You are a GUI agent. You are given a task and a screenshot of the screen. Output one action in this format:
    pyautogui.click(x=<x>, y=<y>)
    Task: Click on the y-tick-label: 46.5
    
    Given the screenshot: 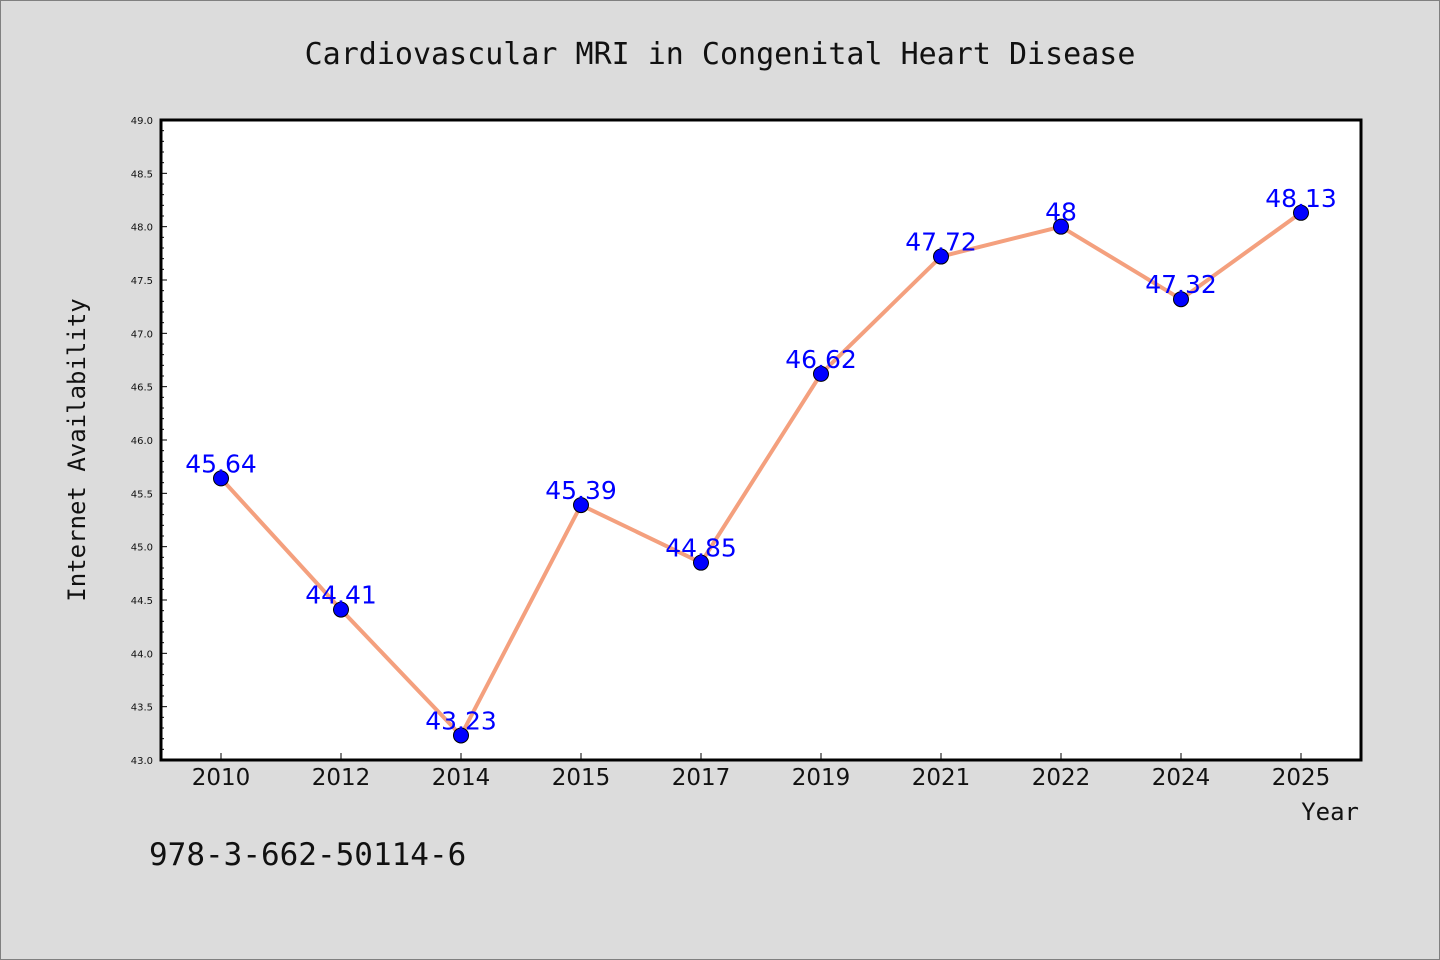 What is the action you would take?
    pyautogui.click(x=142, y=388)
    